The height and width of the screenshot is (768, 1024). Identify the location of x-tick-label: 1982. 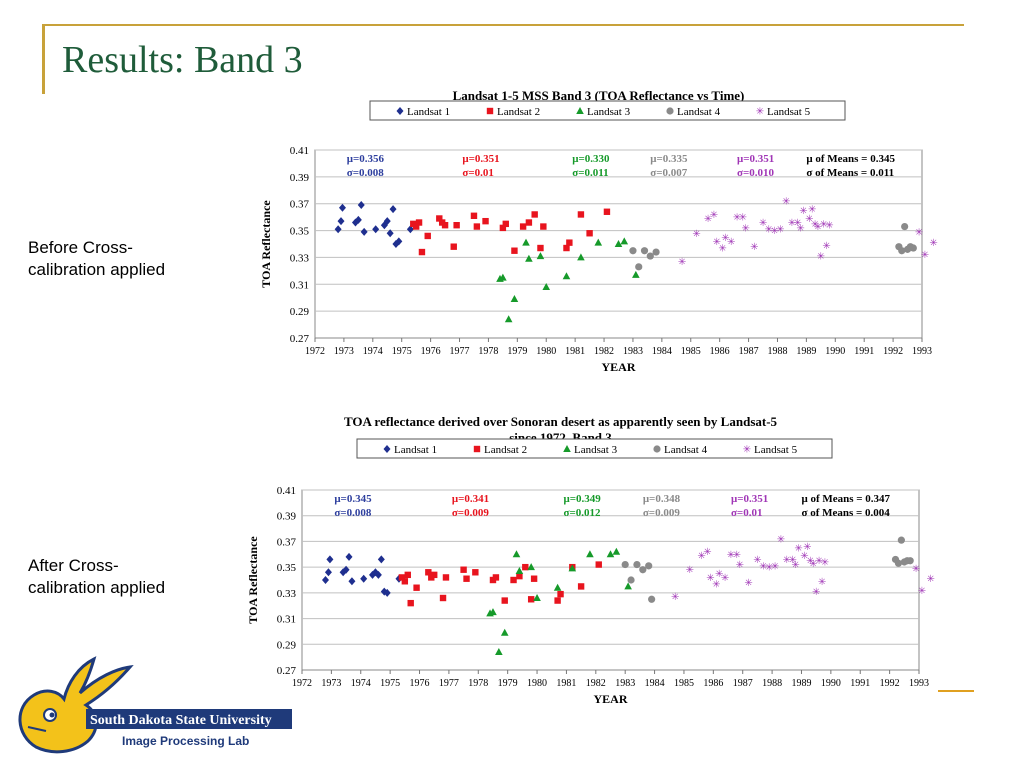
(596, 683).